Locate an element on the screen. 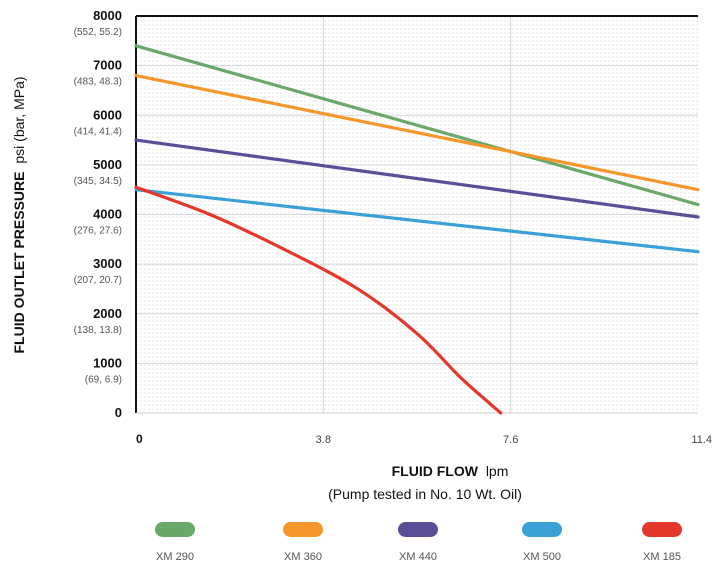  legend-label: XM 500 is located at coordinates (542, 557).